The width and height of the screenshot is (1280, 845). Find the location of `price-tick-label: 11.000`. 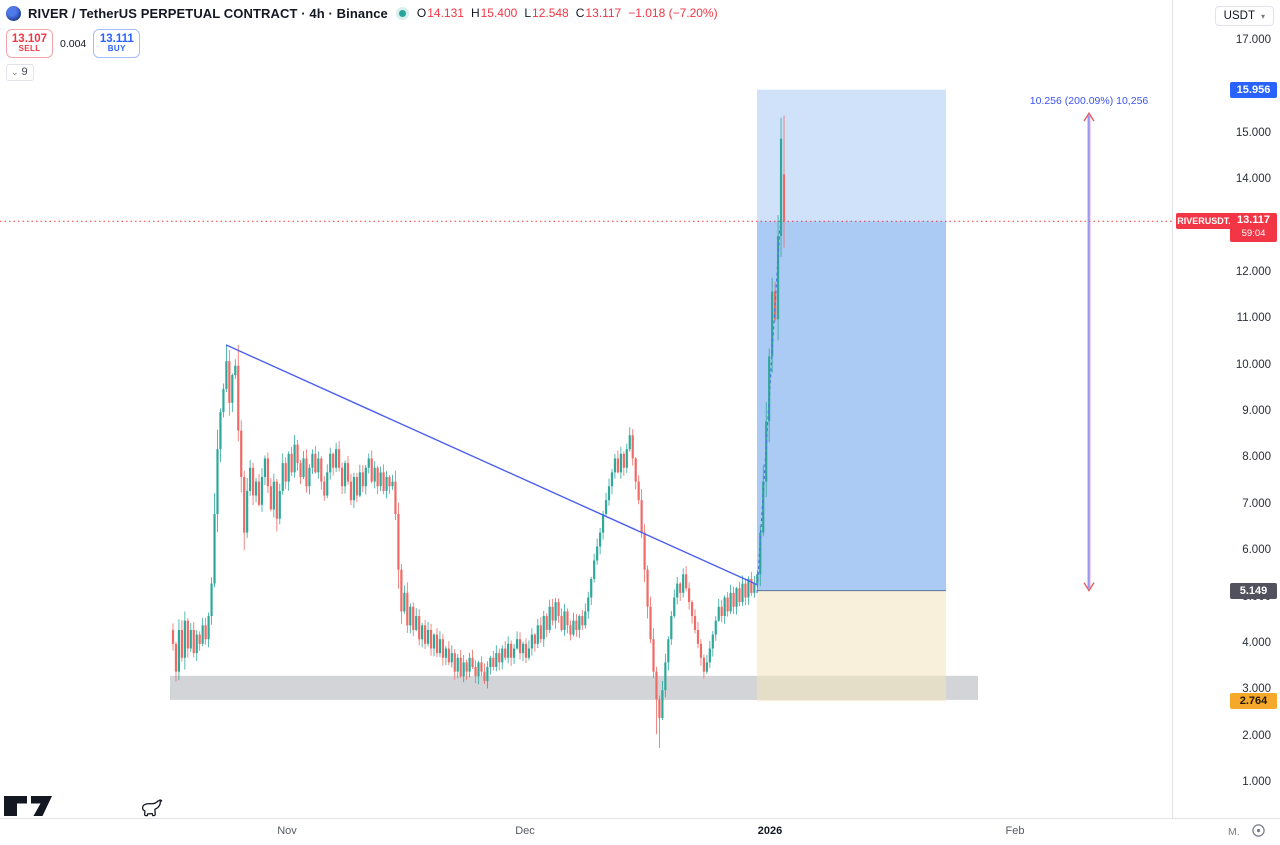

price-tick-label: 11.000 is located at coordinates (1253, 318).